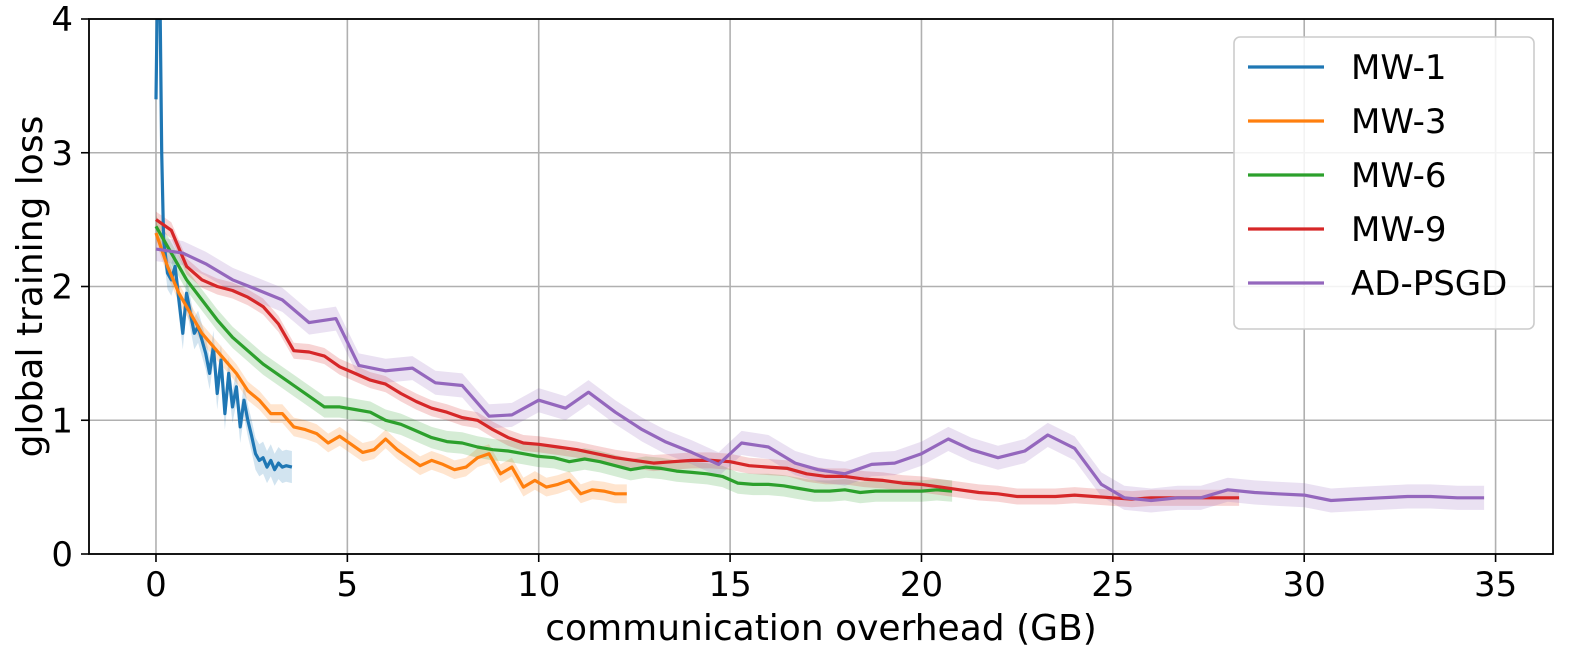 The width and height of the screenshot is (1578, 654). I want to click on legend-label-mw-3: MW-3, so click(1398, 122).